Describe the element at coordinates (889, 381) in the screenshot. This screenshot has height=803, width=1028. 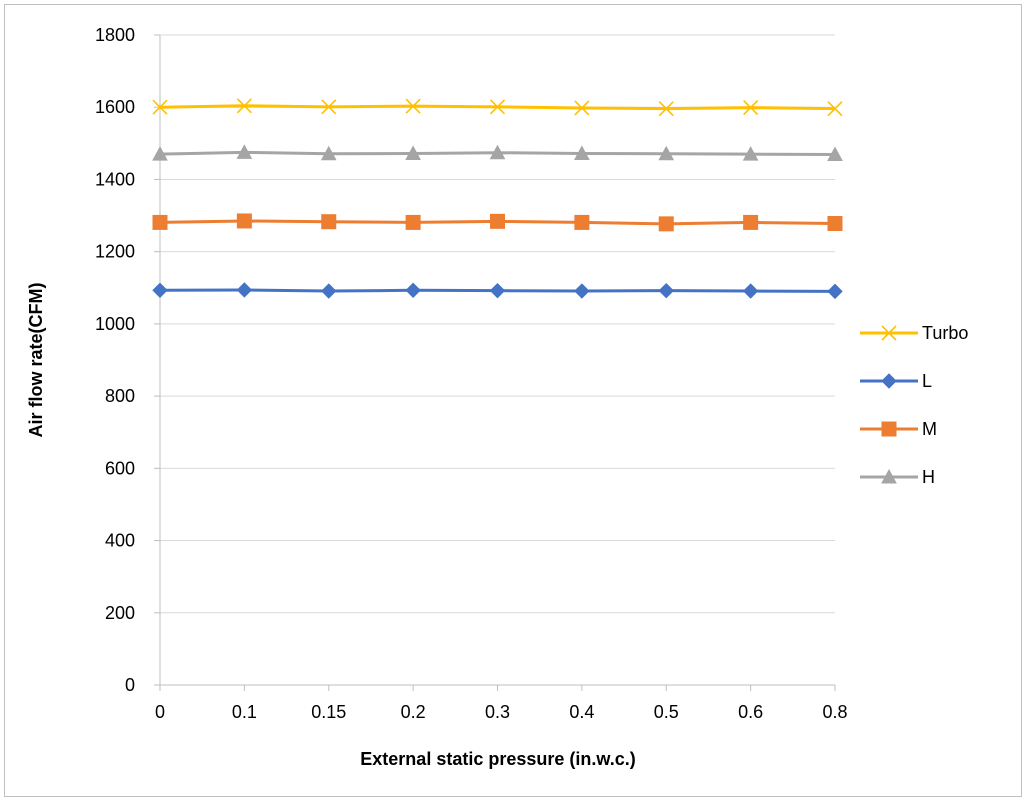
I see `legend-marker-l` at that location.